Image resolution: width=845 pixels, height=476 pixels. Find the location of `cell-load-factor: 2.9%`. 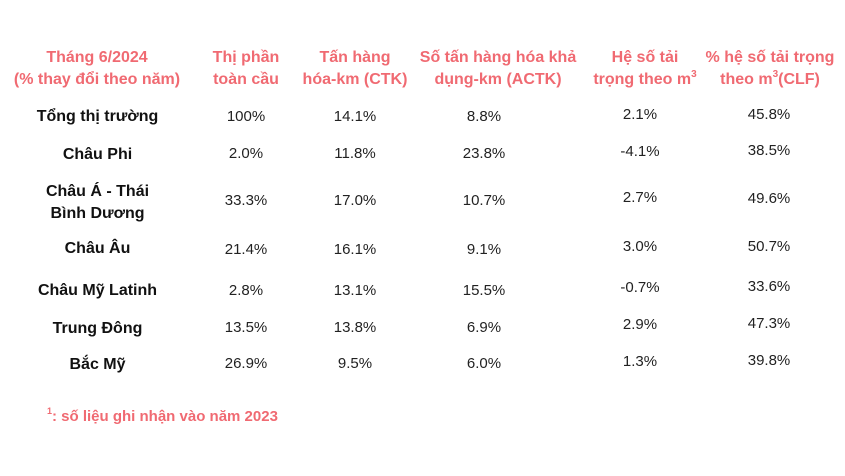

cell-load-factor: 2.9% is located at coordinates (640, 324).